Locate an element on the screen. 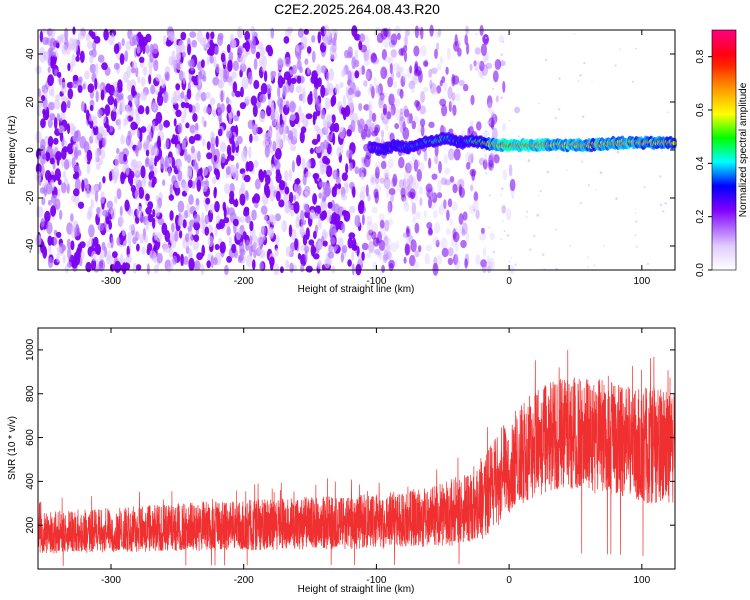  snr-y-axis-label: SNR (10 * v/v) is located at coordinates (12, 448).